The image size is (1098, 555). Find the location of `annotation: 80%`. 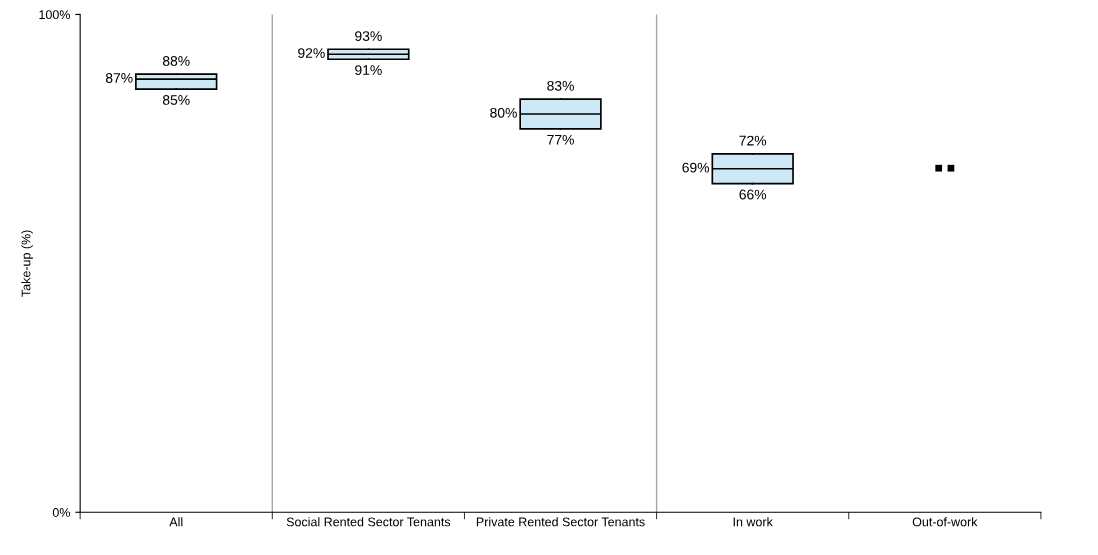

annotation: 80% is located at coordinates (503, 112).